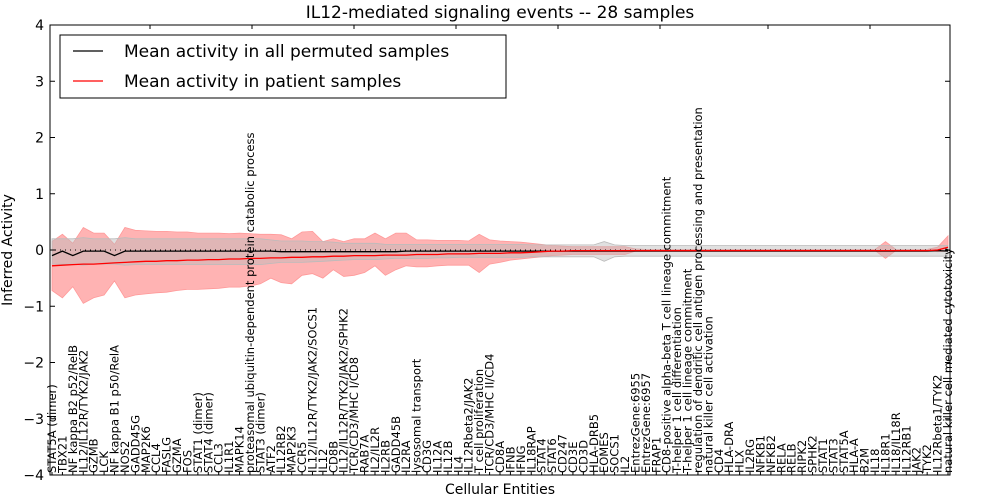  Describe the element at coordinates (281, 449) in the screenshot. I see `x-tick-label: IL12RB2` at that location.